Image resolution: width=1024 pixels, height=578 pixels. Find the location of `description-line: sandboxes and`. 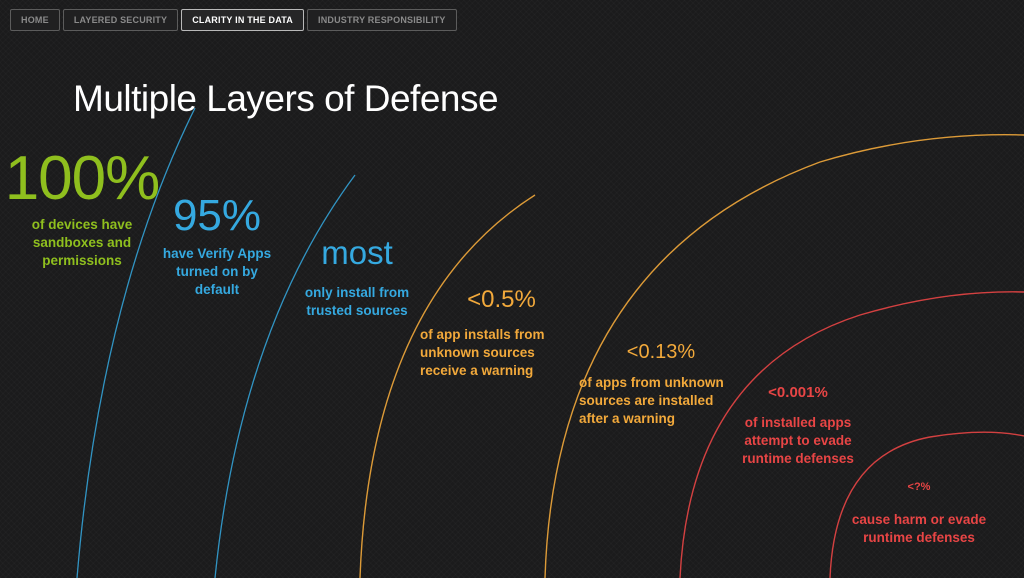

description-line: sandboxes and is located at coordinates (82, 242).